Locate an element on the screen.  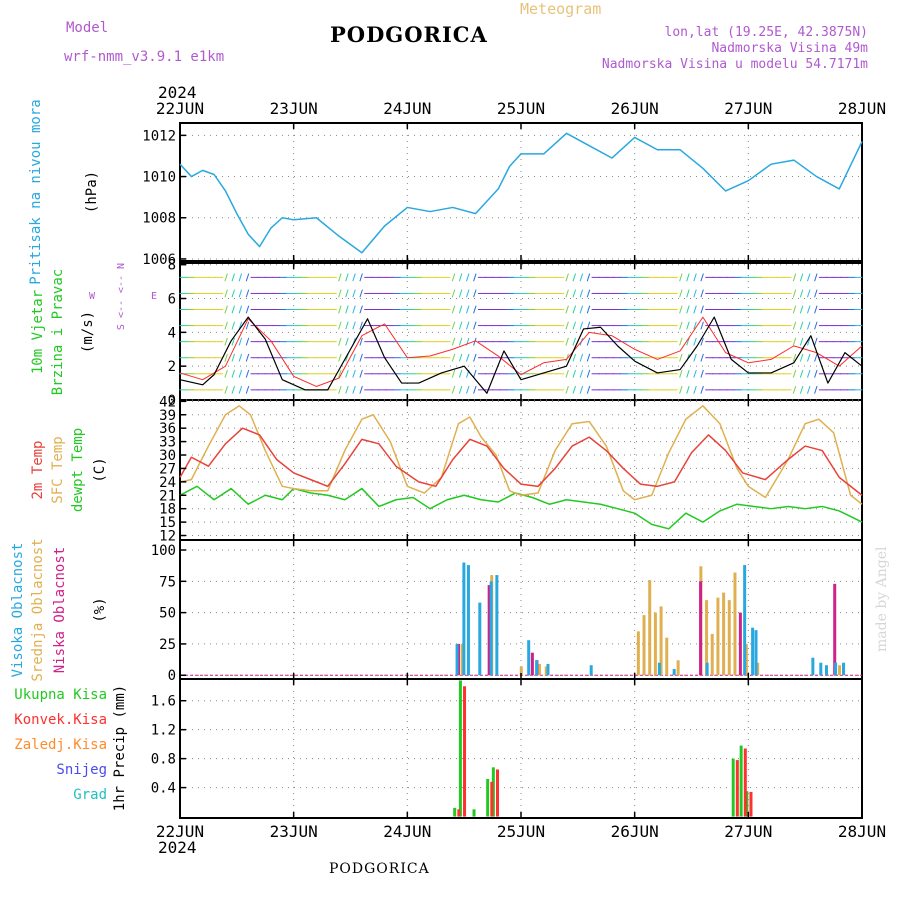
x-tick-label-bottom: 26JUN is located at coordinates (635, 831).